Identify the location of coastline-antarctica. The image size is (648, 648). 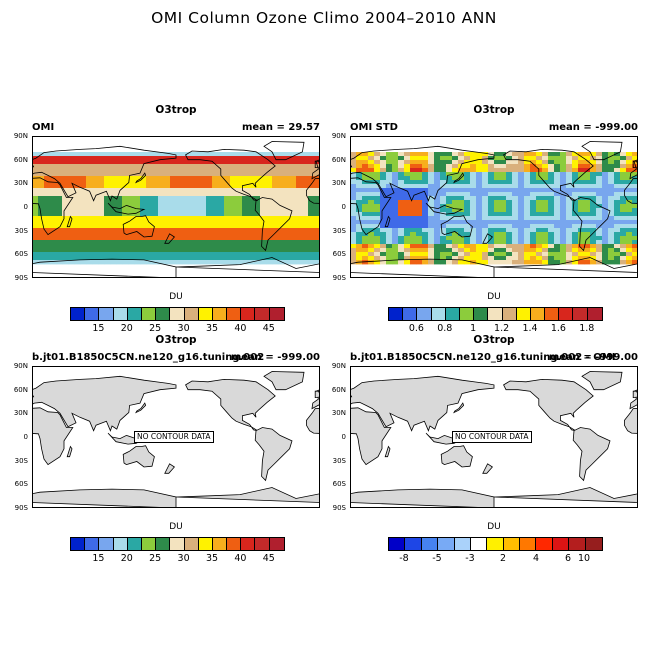
(247, 495).